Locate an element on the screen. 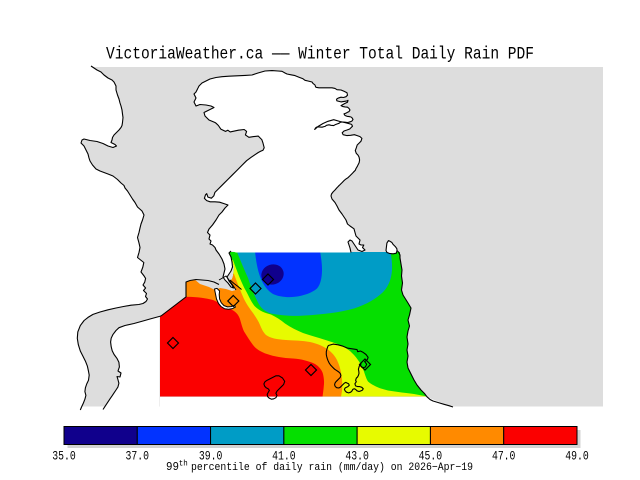 The width and height of the screenshot is (640, 480). svg-text: 39.0 is located at coordinates (211, 456).